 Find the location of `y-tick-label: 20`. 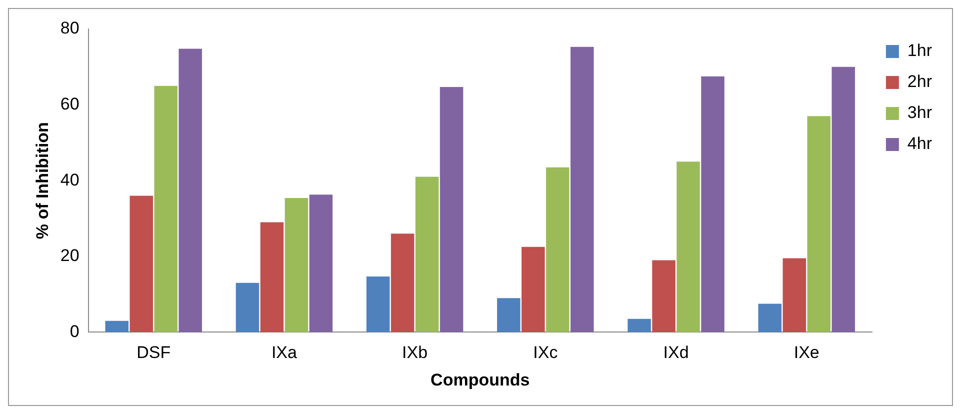

y-tick-label: 20 is located at coordinates (70, 256).